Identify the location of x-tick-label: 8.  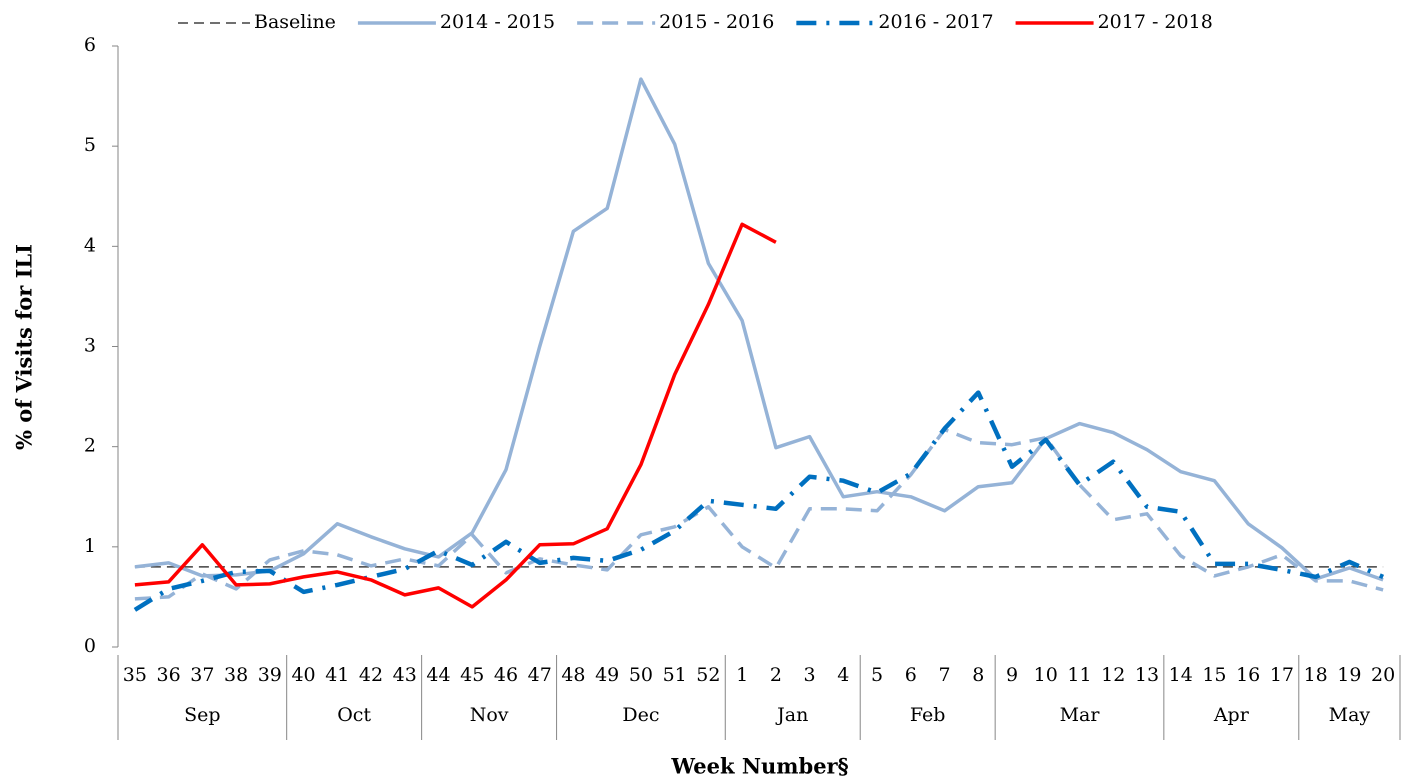
(978, 675).